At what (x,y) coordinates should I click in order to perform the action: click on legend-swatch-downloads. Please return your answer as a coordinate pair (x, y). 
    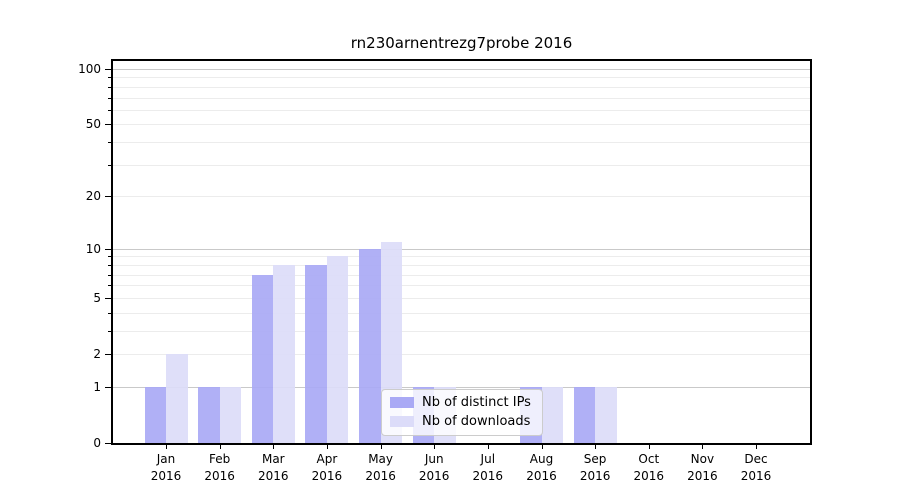
    Looking at the image, I should click on (402, 421).